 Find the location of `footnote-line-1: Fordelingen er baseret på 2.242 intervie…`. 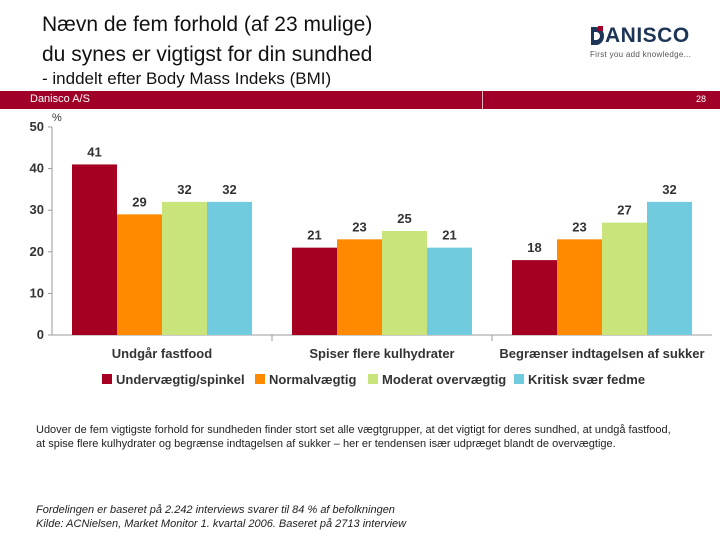

footnote-line-1: Fordelingen er baseret på 2.242 intervie… is located at coordinates (215, 510).